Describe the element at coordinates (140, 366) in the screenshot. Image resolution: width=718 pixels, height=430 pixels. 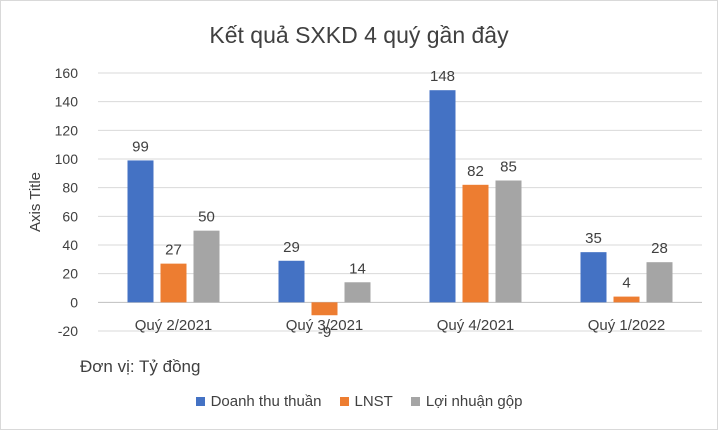
I see `unit-note: Đơn vị: Tỷ đồng` at that location.